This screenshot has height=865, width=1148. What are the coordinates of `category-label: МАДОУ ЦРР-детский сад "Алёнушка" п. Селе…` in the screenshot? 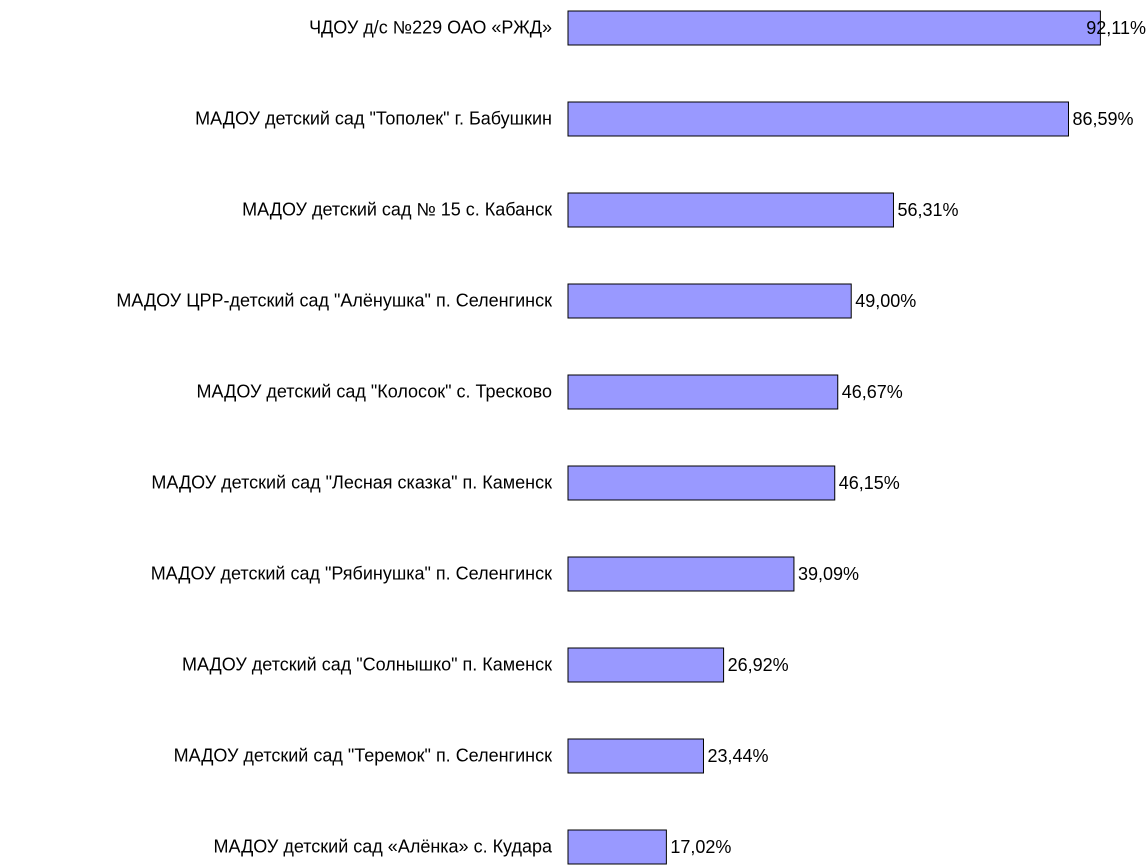 It's located at (334, 301).